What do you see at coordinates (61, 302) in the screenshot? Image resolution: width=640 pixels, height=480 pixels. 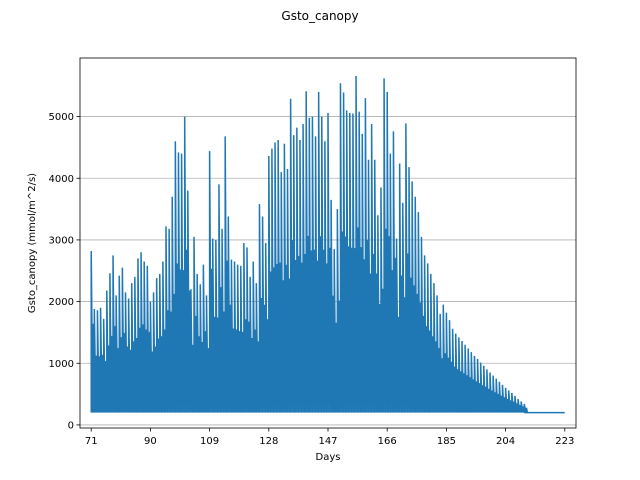 I see `y-tick-label: 2000` at bounding box center [61, 302].